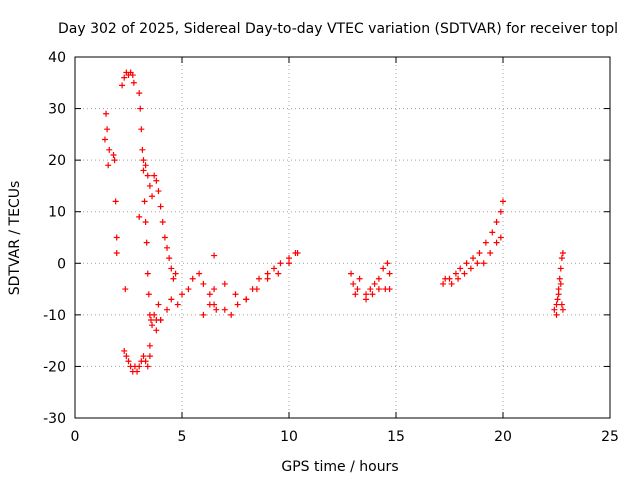 Image resolution: width=640 pixels, height=485 pixels. Describe the element at coordinates (610, 437) in the screenshot. I see `x-tick-label: 25` at that location.